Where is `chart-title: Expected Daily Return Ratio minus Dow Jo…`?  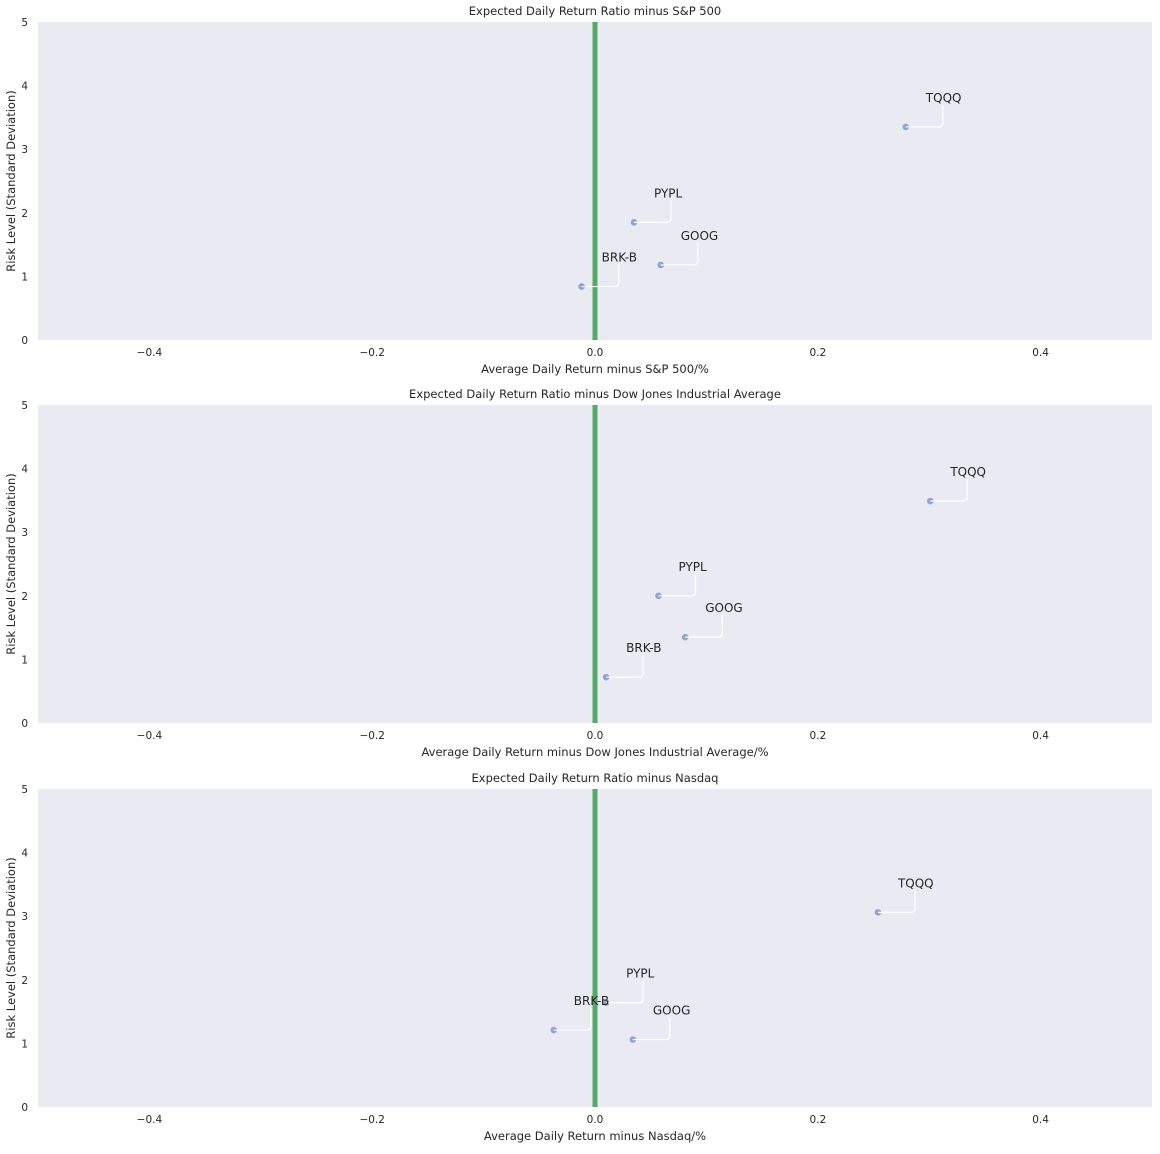
chart-title: Expected Daily Return Ratio minus Dow Jo… is located at coordinates (595, 394).